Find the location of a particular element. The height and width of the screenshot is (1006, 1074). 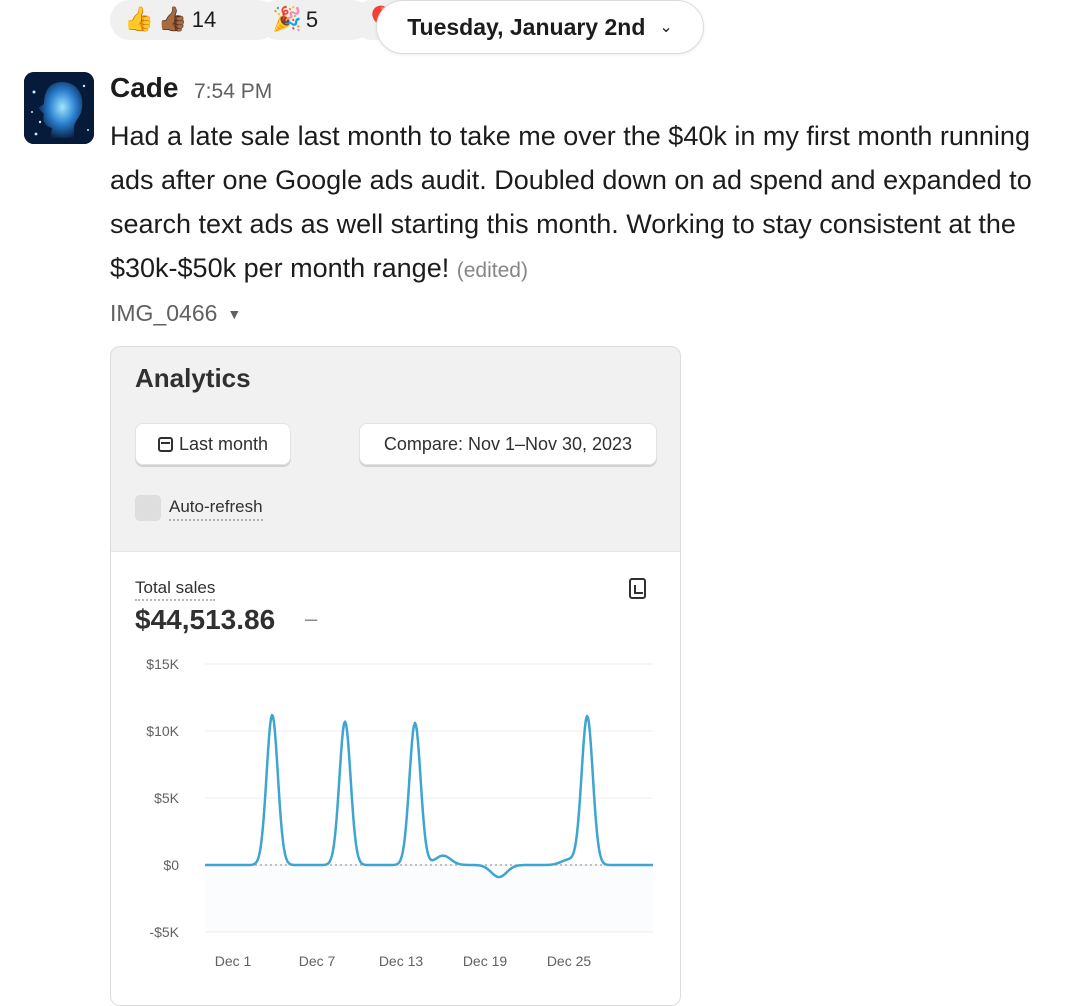

reaction-count: 5 is located at coordinates (312, 20).